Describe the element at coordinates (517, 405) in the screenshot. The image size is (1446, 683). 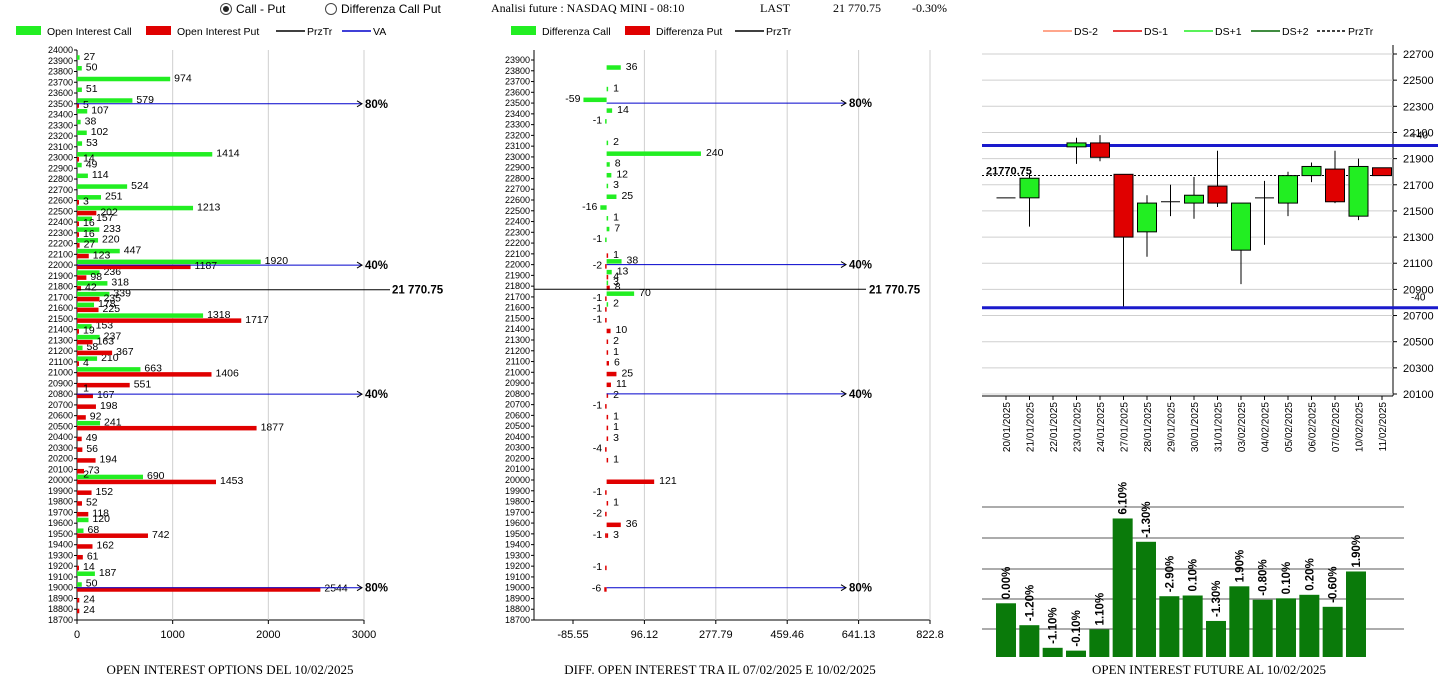
I see `strike-tick-label: 20700` at that location.